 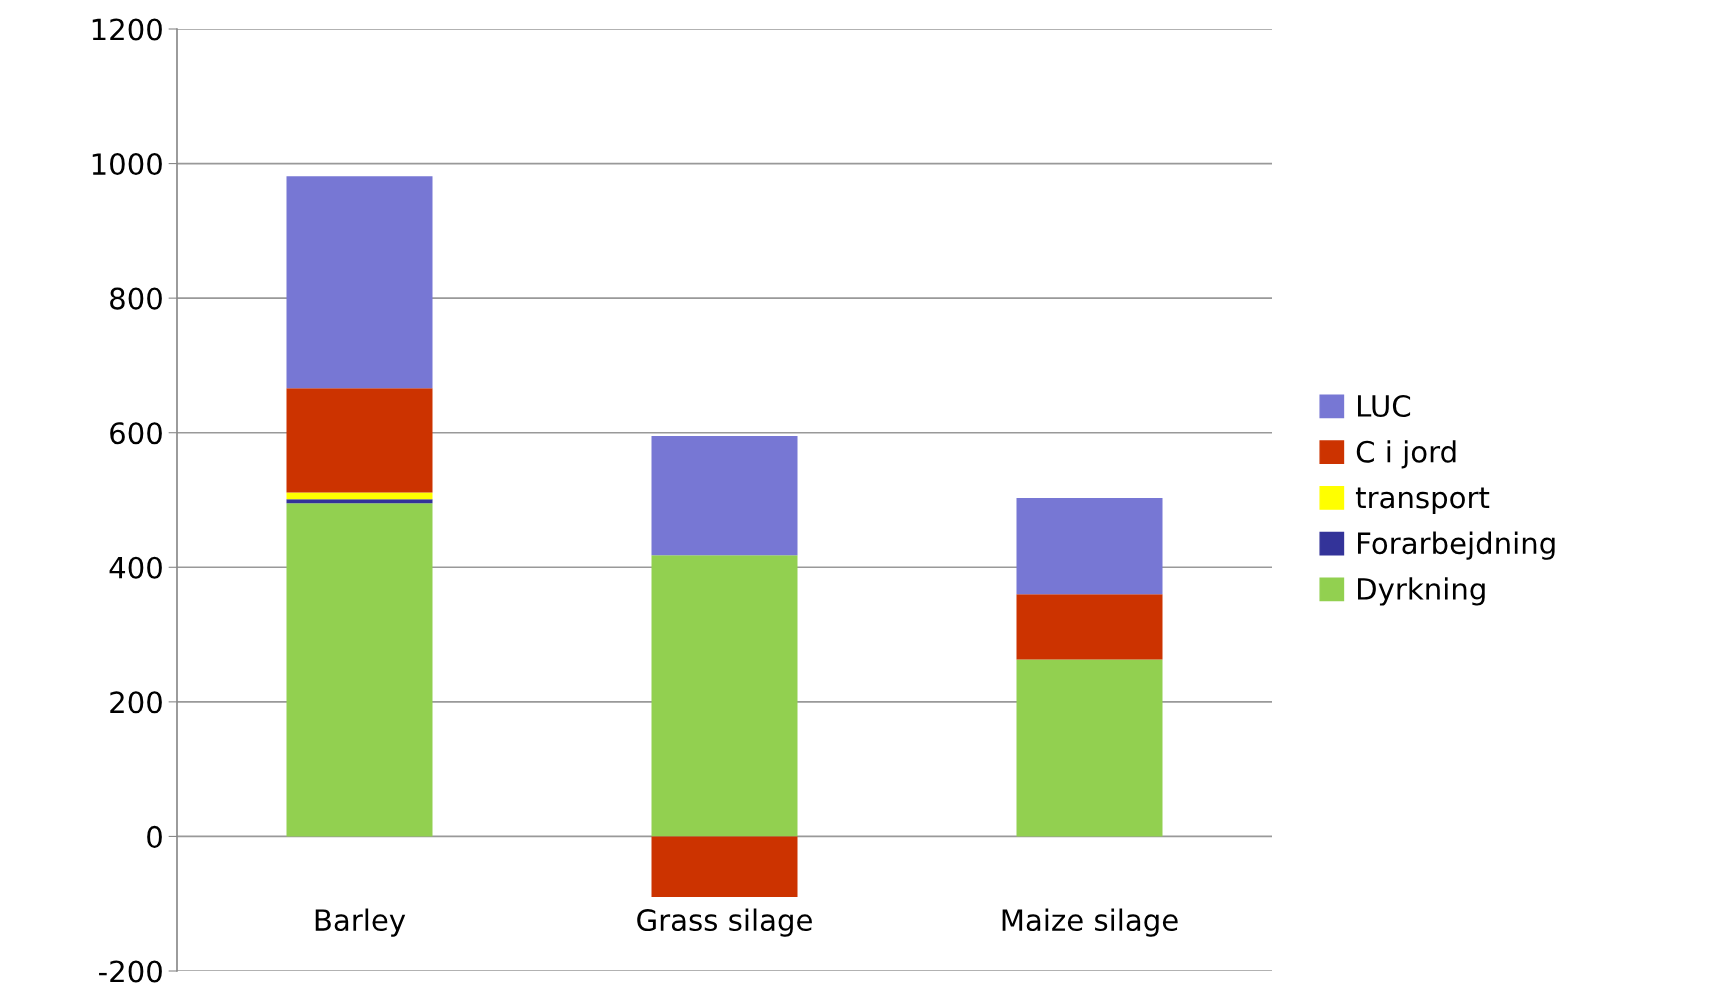 What do you see at coordinates (1406, 454) in the screenshot?
I see `legend-label: C i jord` at bounding box center [1406, 454].